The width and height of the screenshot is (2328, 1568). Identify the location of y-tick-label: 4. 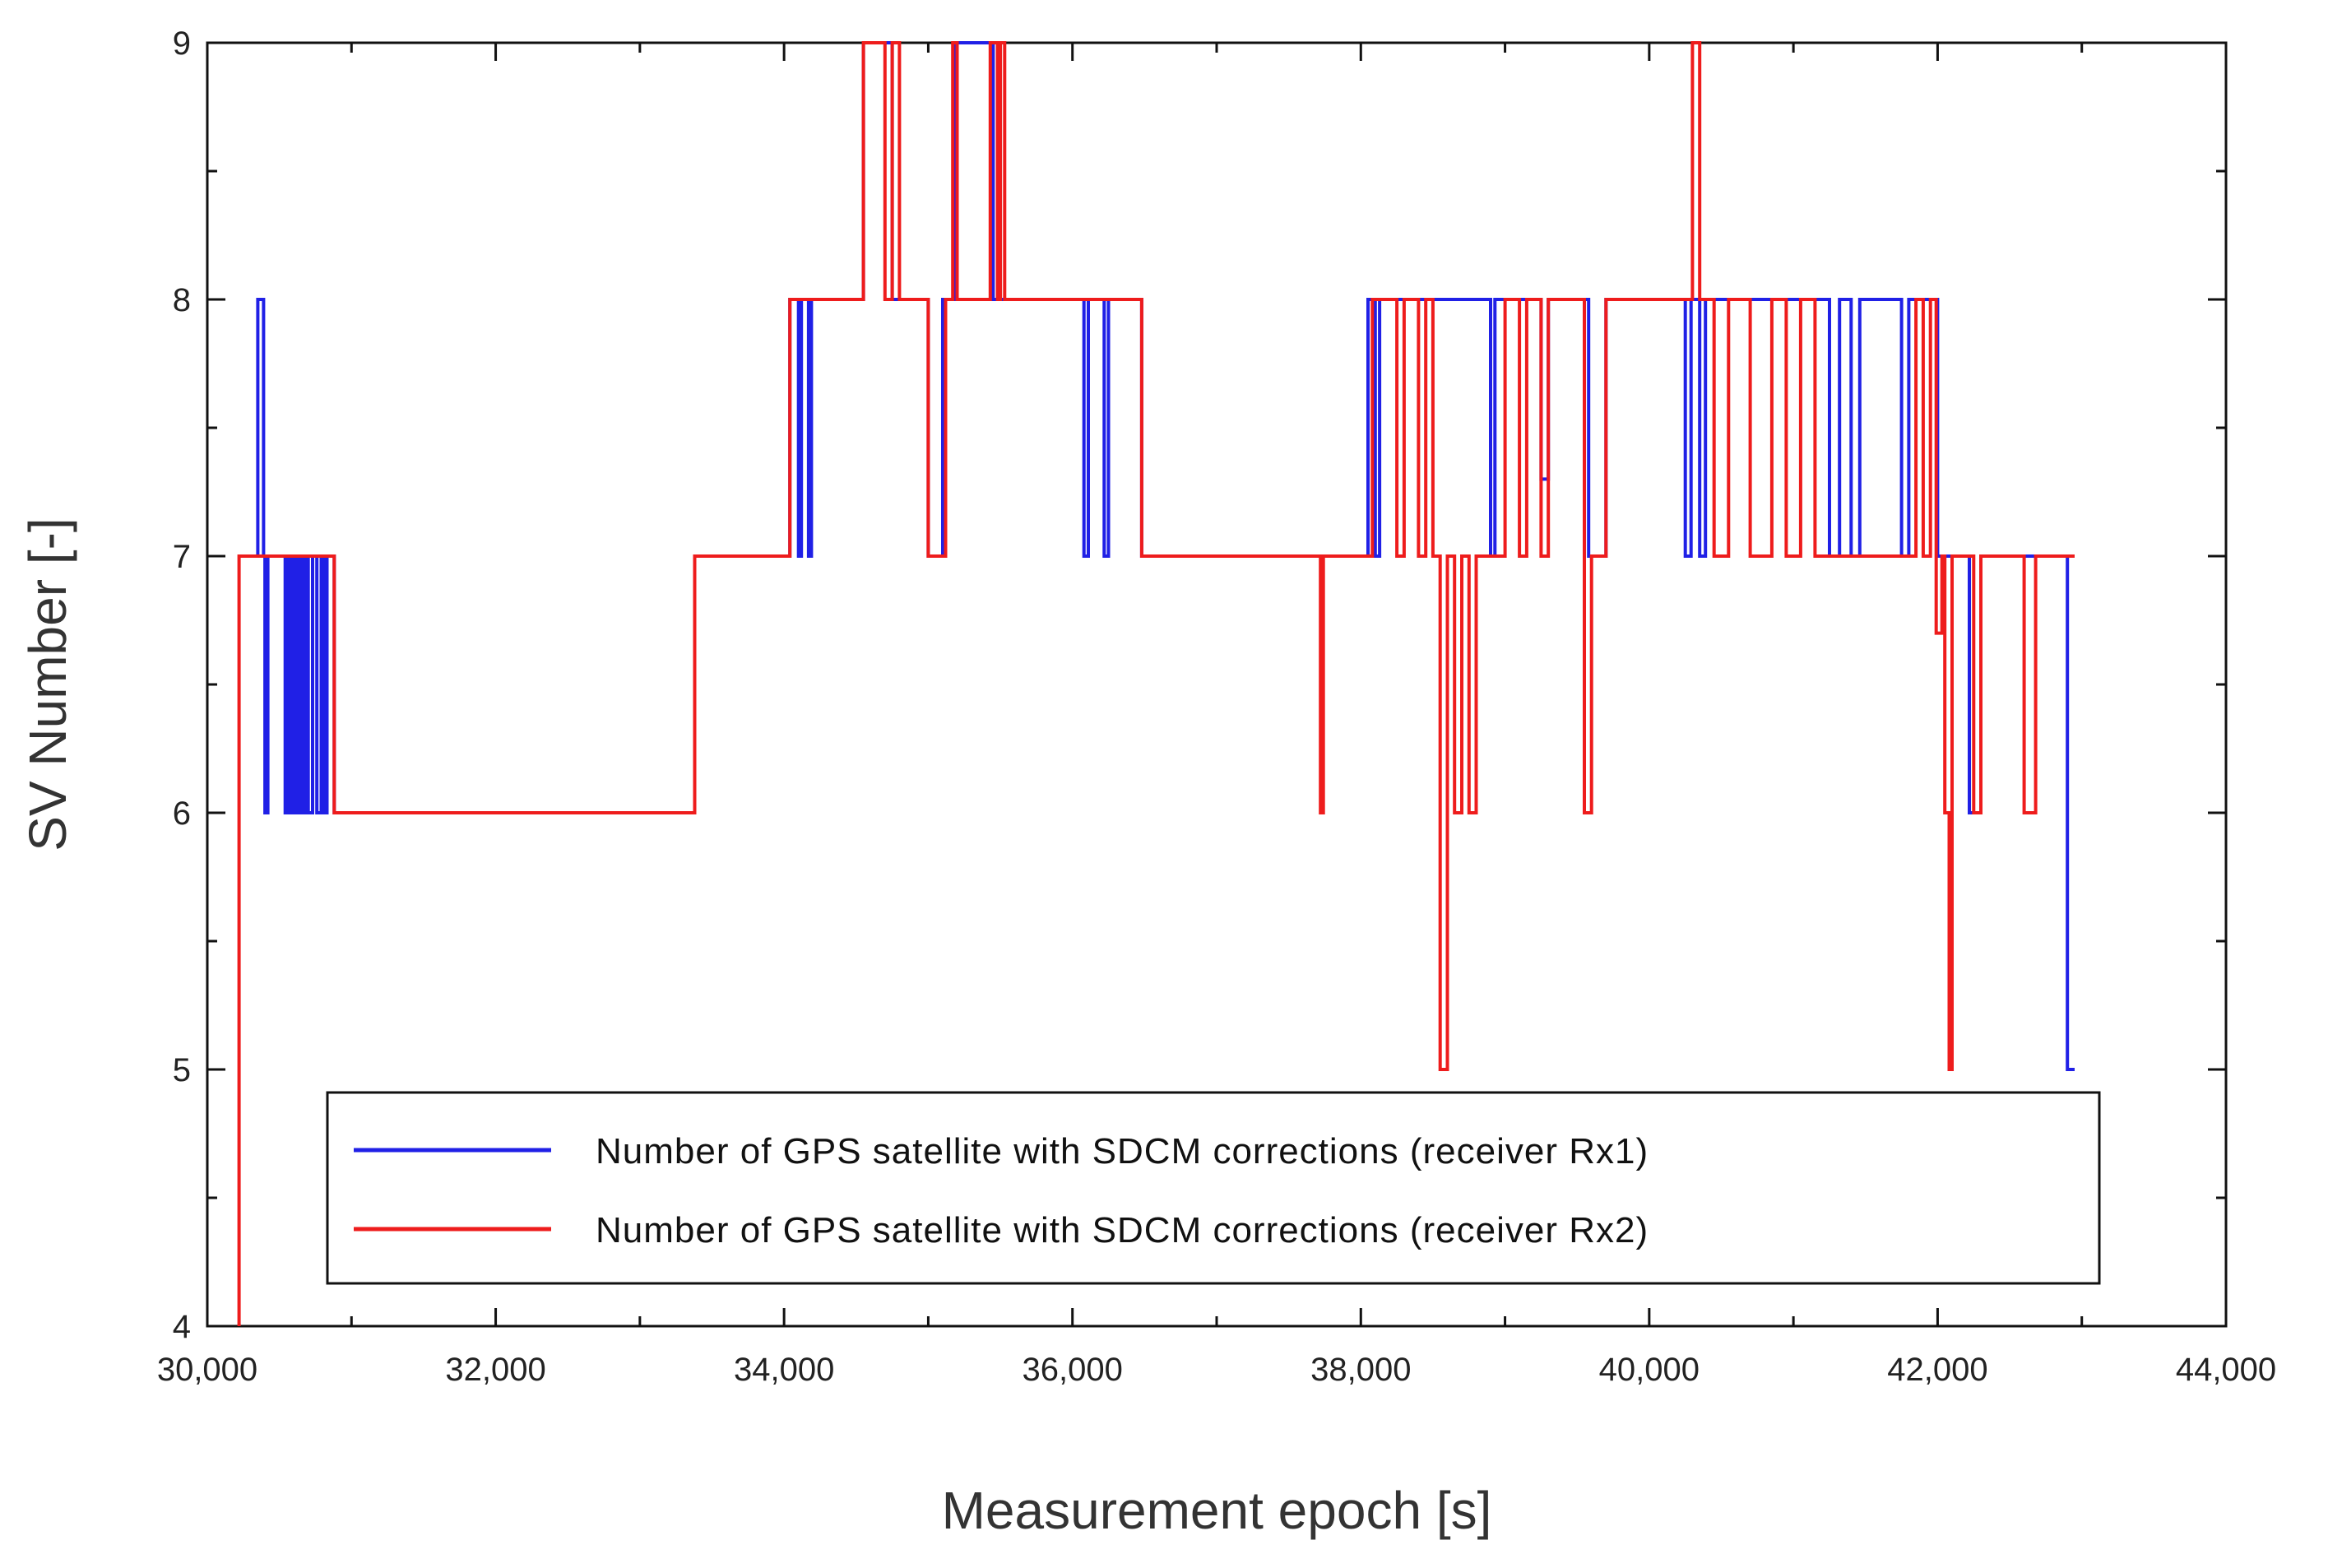
(182, 1327).